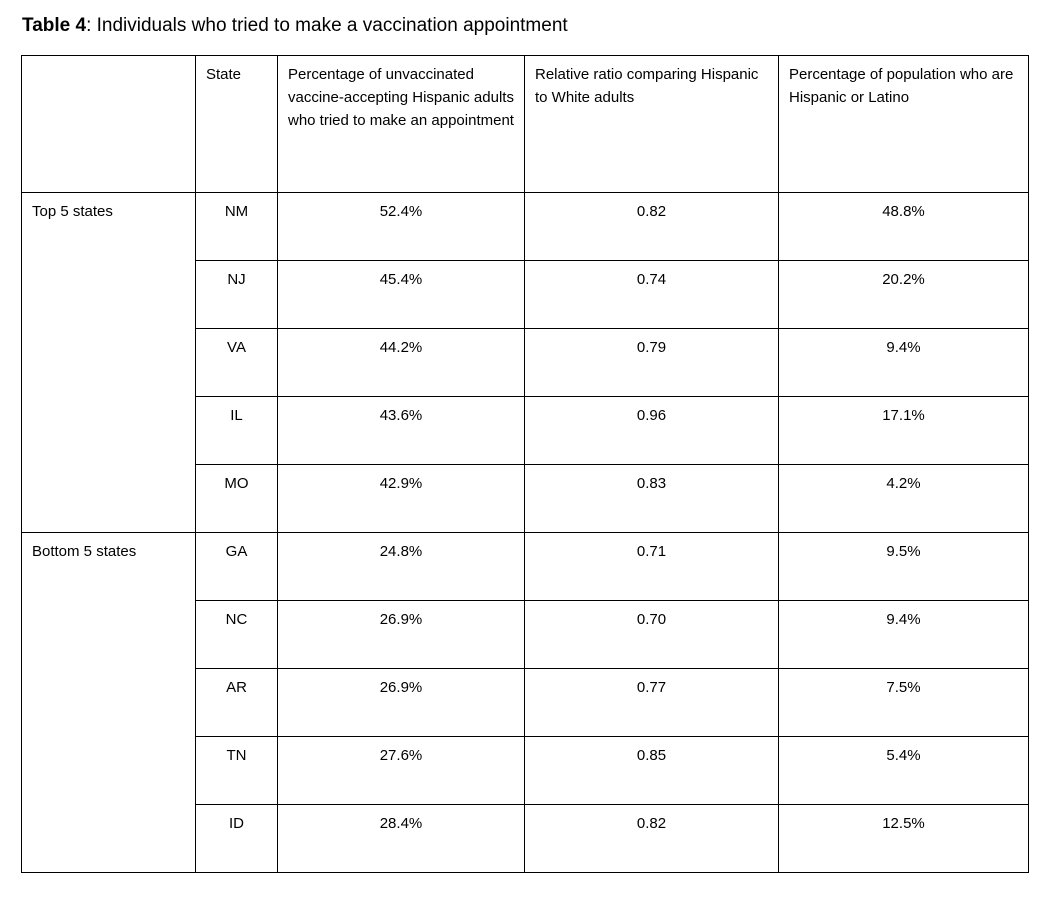 Image resolution: width=1064 pixels, height=921 pixels. Describe the element at coordinates (651, 498) in the screenshot. I see `ratio-cell: 0.83` at that location.